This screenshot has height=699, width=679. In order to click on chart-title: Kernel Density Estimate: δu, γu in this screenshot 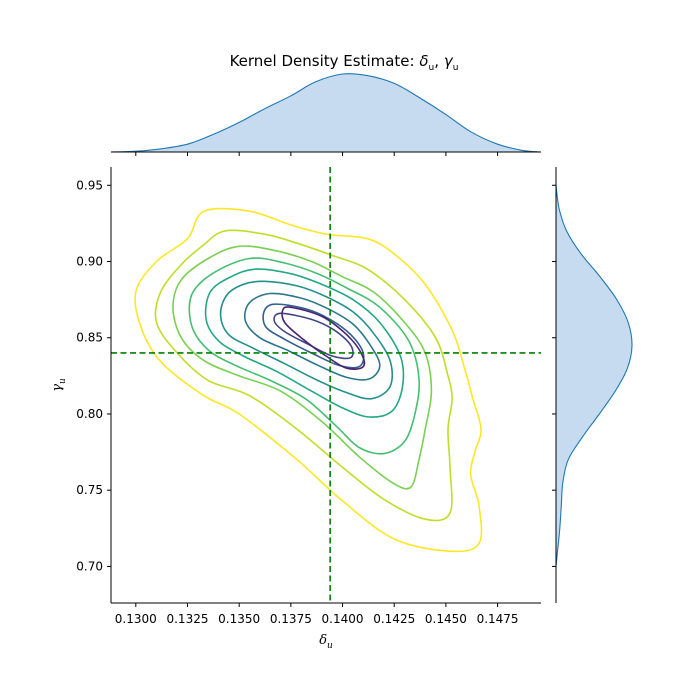, I will do `click(344, 62)`.